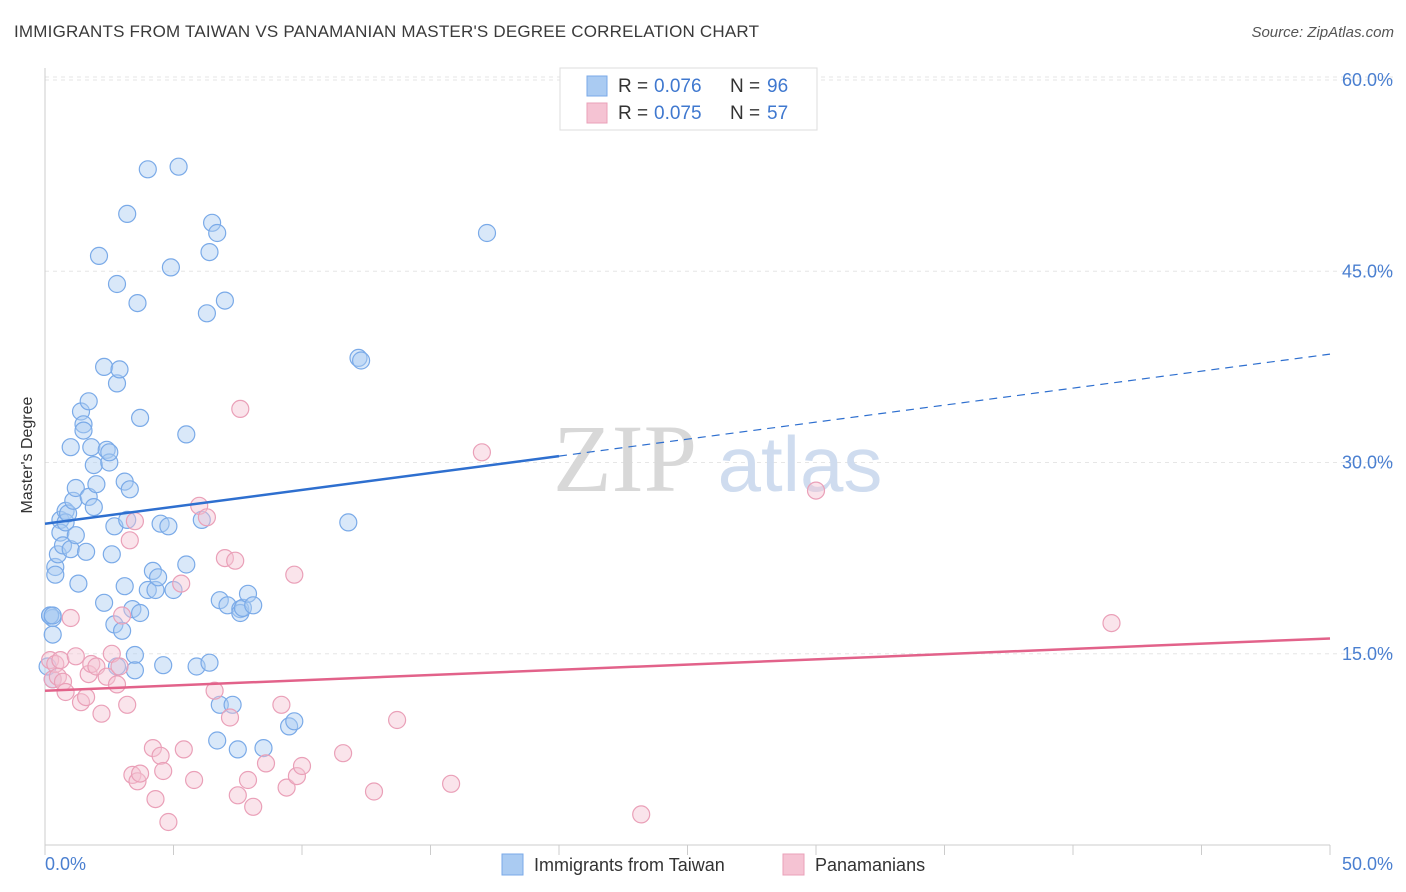 Image resolution: width=1406 pixels, height=892 pixels. I want to click on trend-line-panamanians, so click(687, 664).